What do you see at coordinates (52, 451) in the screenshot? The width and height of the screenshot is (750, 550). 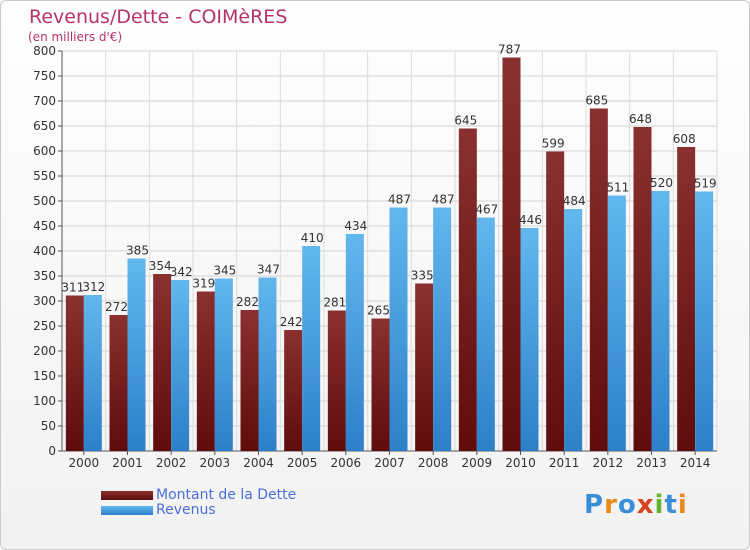 I see `y-tick-label: 0` at bounding box center [52, 451].